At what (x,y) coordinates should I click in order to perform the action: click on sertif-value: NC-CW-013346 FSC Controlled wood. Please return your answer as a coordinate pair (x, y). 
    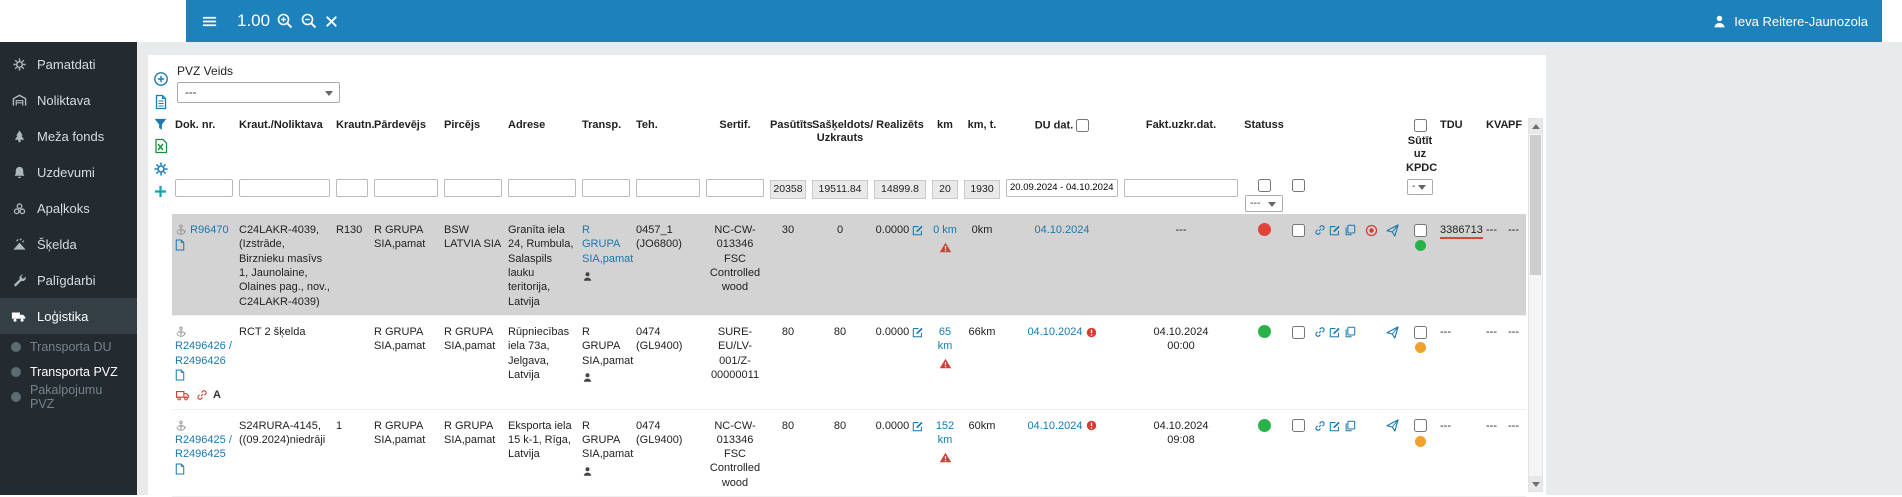
    Looking at the image, I should click on (735, 454).